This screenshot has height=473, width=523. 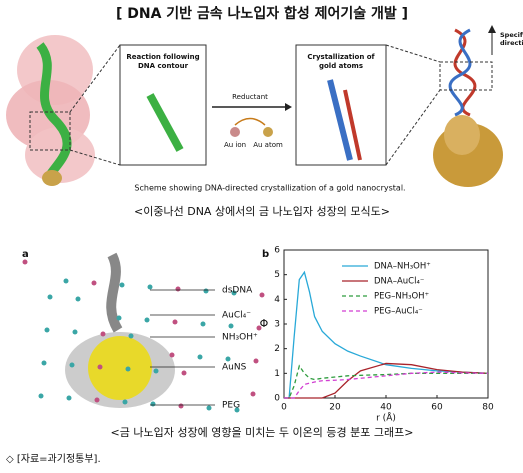 What do you see at coordinates (235, 145) in the screenshot?
I see `au-ion-label: Au ion` at bounding box center [235, 145].